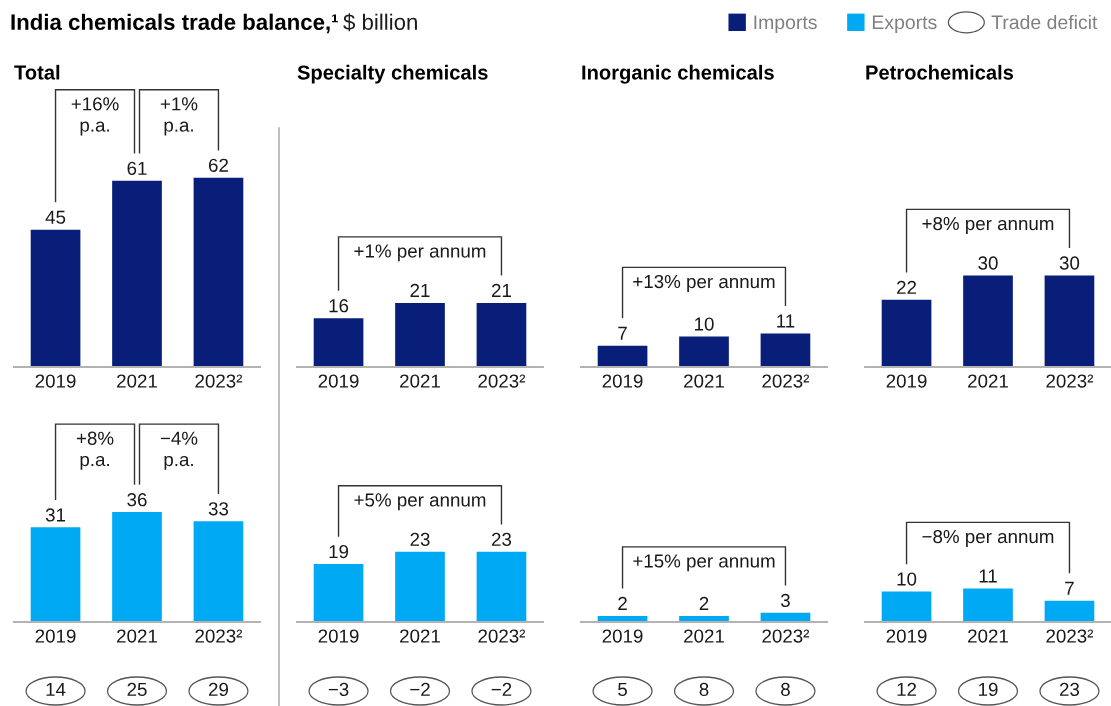 The width and height of the screenshot is (1111, 706). I want to click on text: +1% p.a., so click(179, 116).